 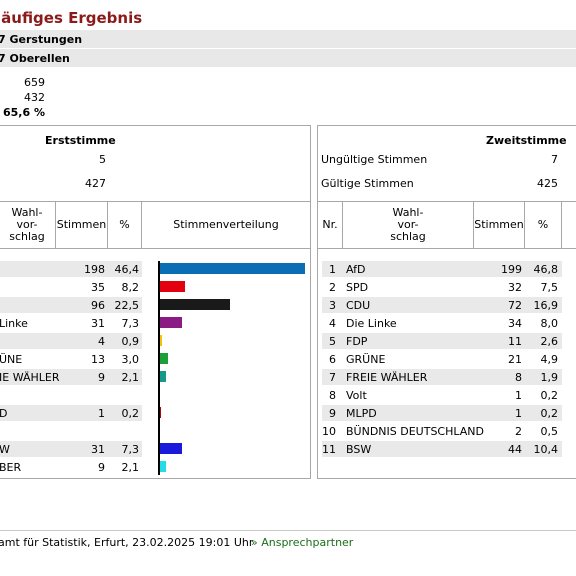 I want to click on erst-row: ÜNE 13 3,0, so click(x=155, y=359).